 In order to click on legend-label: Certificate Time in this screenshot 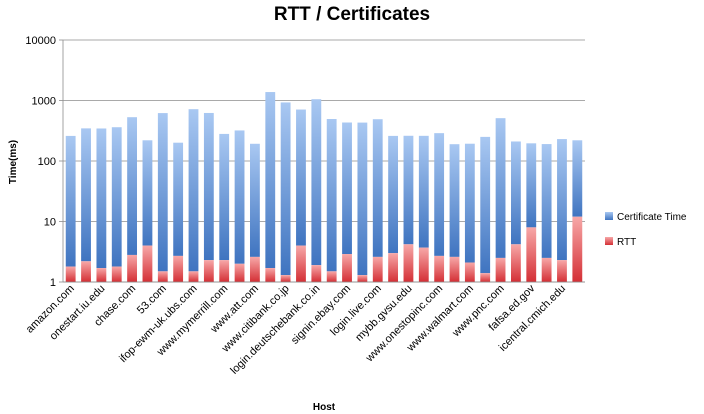, I will do `click(652, 217)`.